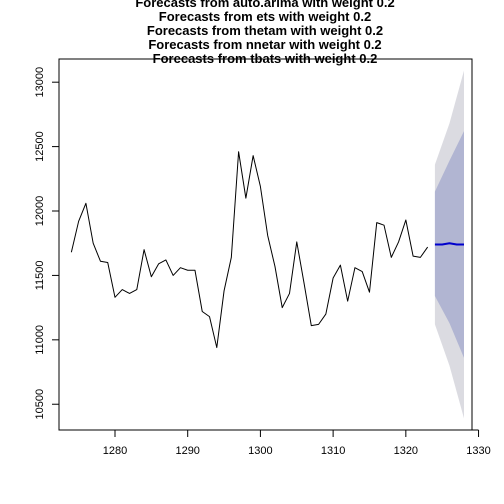 The image size is (504, 504). Describe the element at coordinates (333, 451) in the screenshot. I see `x-tick-label: 1310` at that location.